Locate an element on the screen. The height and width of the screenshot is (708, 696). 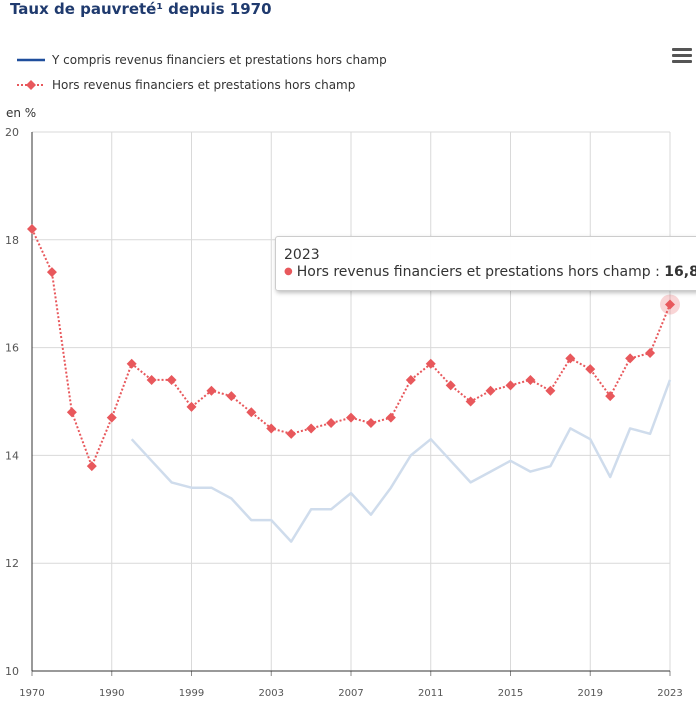
x-tick-label: 2023 is located at coordinates (669, 693).